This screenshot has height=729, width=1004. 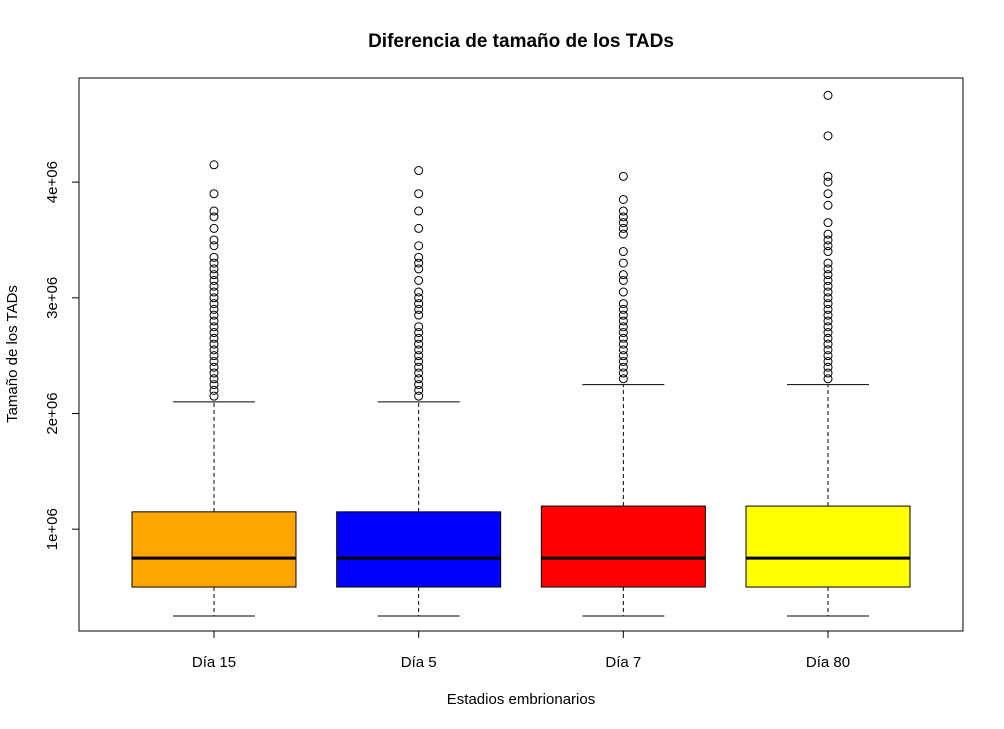 I want to click on y-tick-label: 2e+06, so click(x=52, y=413).